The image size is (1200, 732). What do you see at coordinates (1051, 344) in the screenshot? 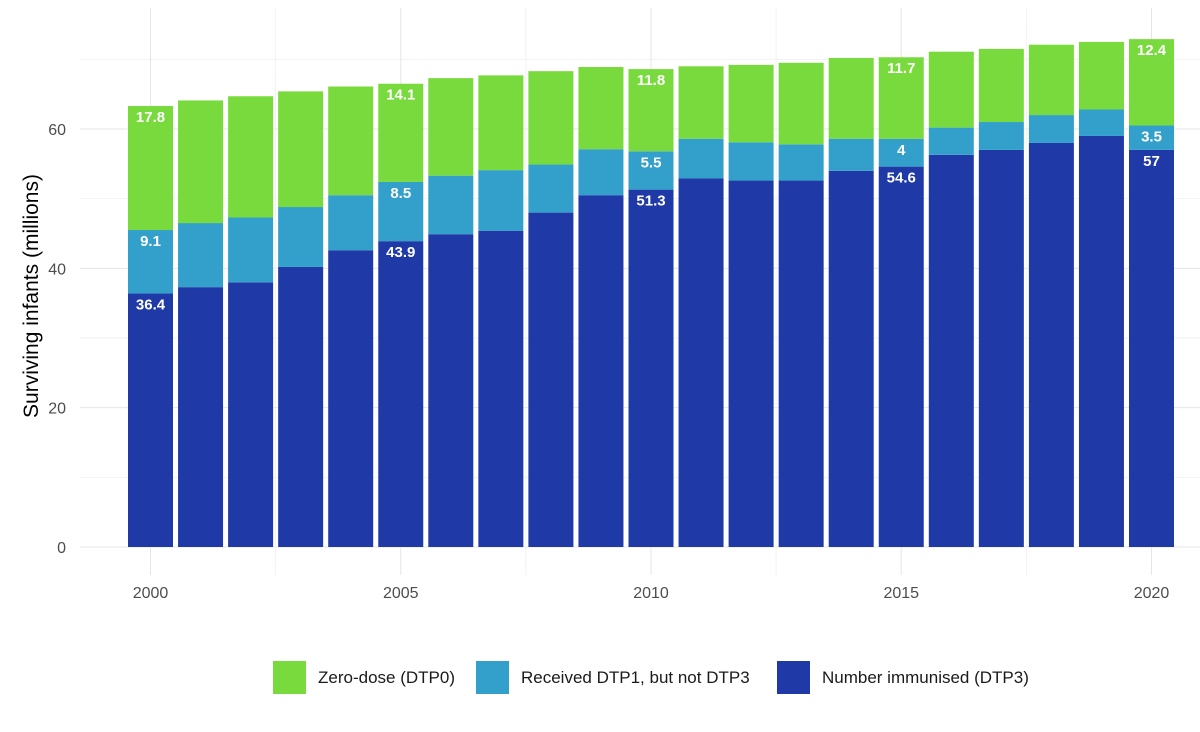
I see `bar-segment-2018-s0` at bounding box center [1051, 344].